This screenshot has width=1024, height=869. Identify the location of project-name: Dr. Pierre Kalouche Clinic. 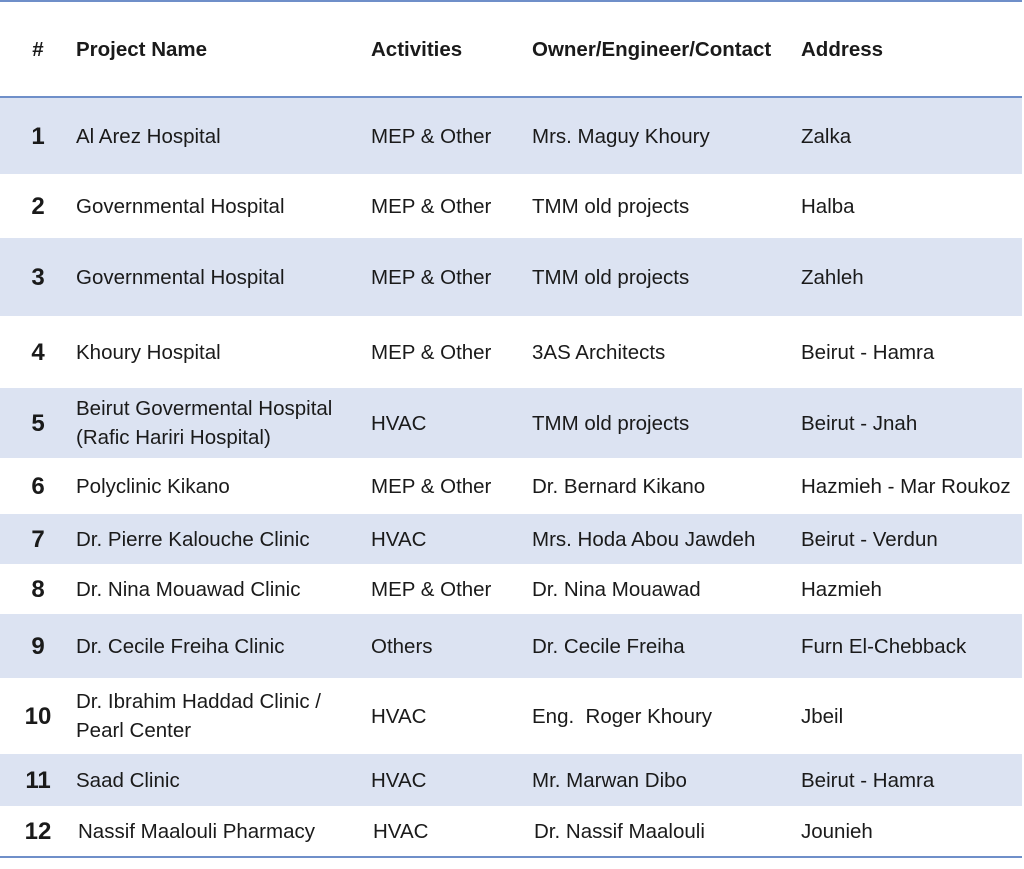
(193, 539).